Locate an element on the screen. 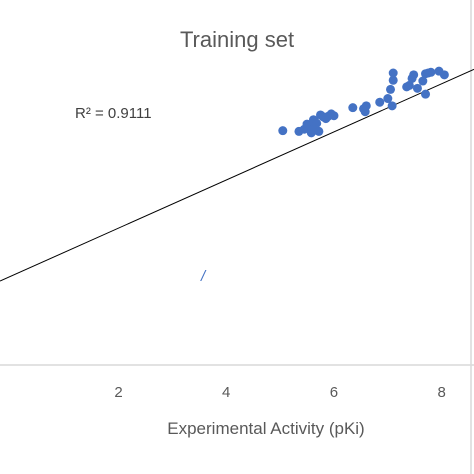  x-tick-label: 8 is located at coordinates (442, 392).